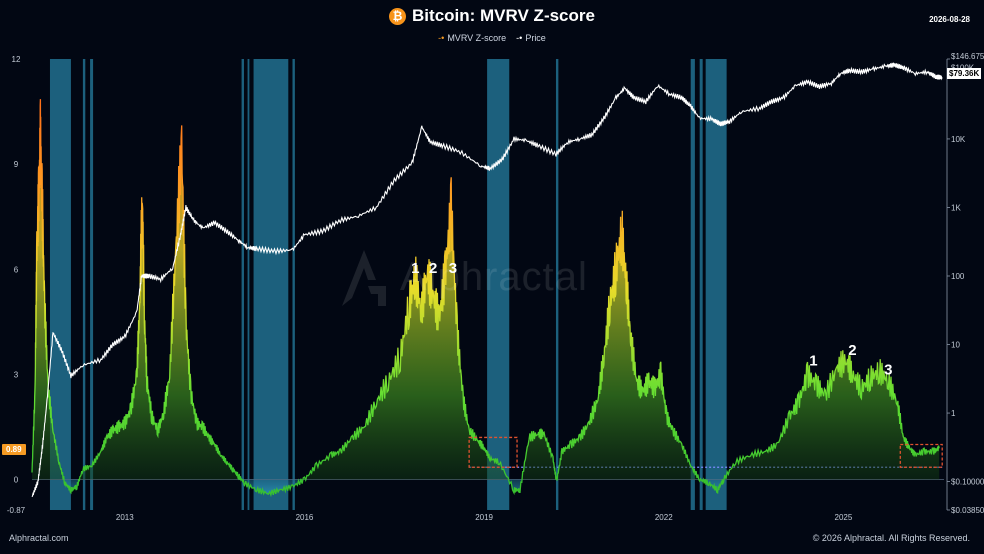  Describe the element at coordinates (956, 207) in the screenshot. I see `right-tick-label: 1K` at that location.